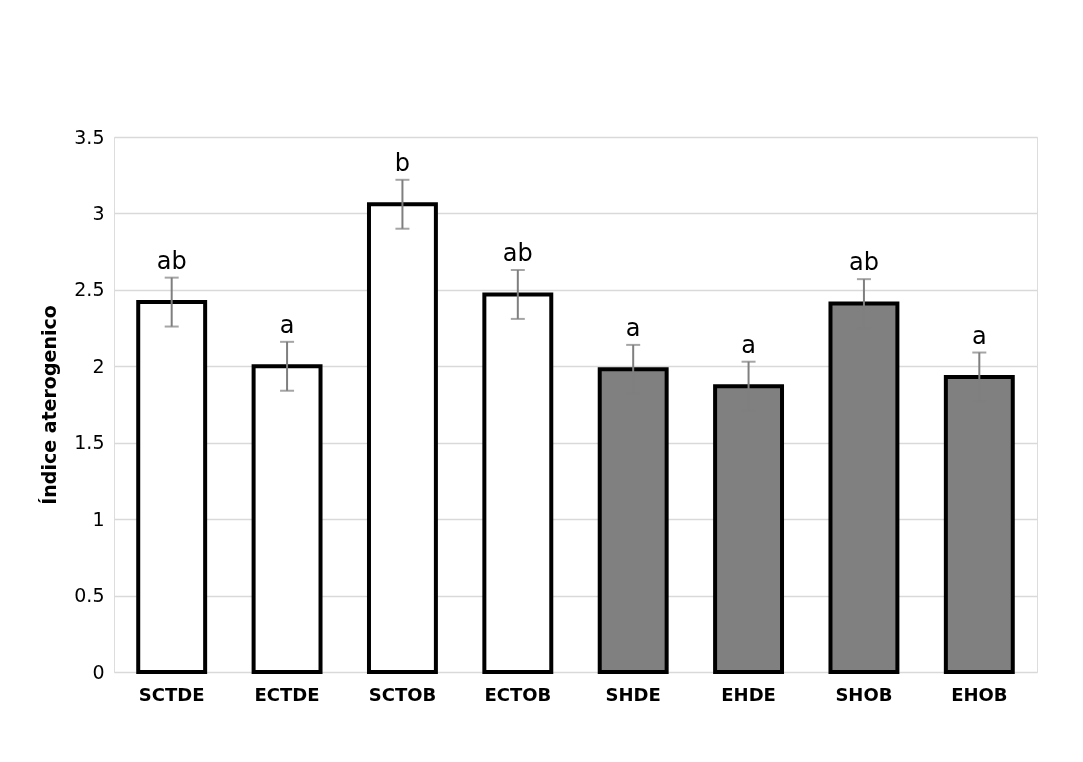 The height and width of the screenshot is (762, 1083). I want to click on y-tick-label: 0.5, so click(89, 595).